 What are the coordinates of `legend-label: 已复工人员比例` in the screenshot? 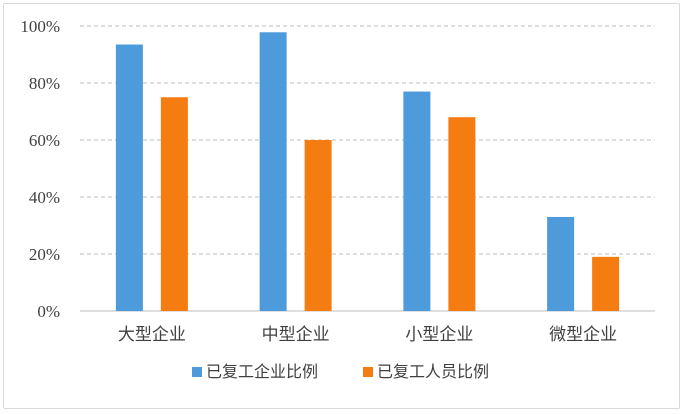 It's located at (433, 371).